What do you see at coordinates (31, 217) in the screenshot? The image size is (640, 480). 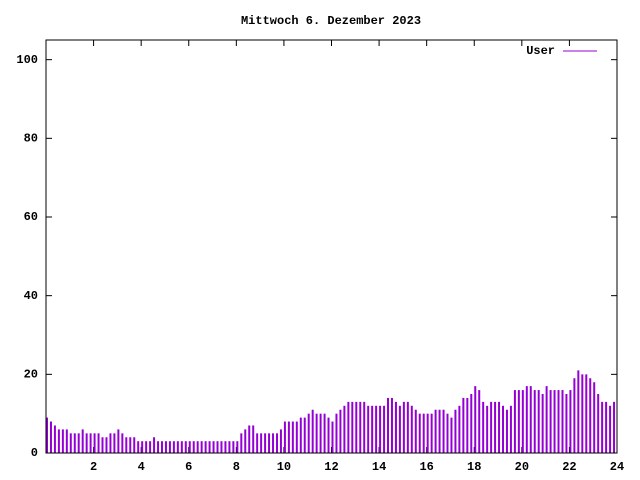 I see `y-tick-label: 60` at bounding box center [31, 217].